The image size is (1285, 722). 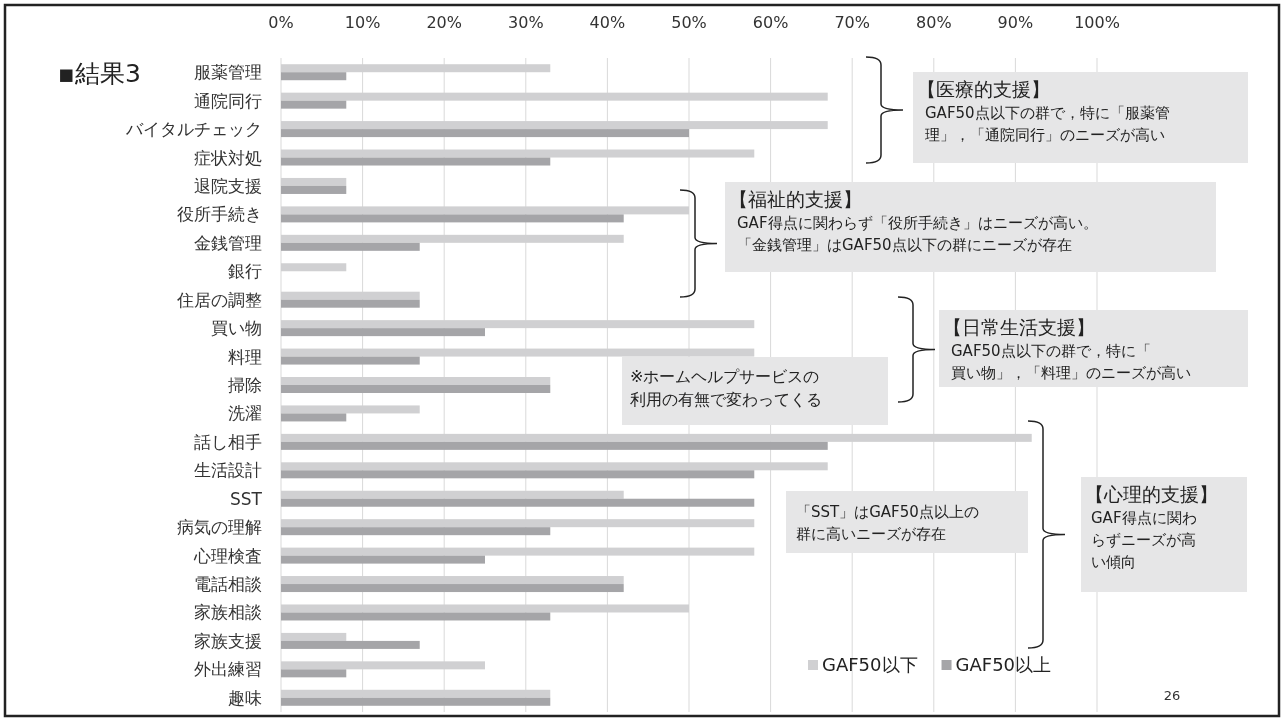 I want to click on y-tick-label: 金銭管理, so click(x=228, y=242).